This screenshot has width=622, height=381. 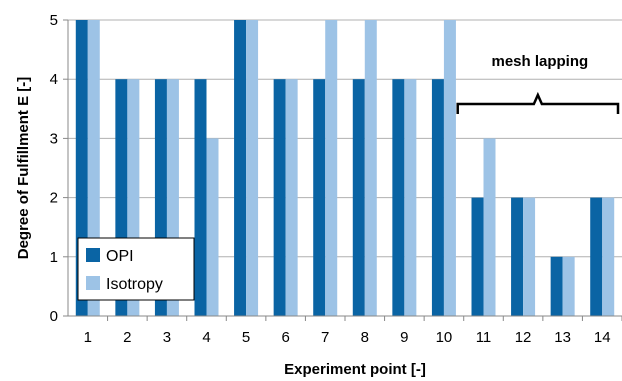 I want to click on annotation-label: mesh lapping, so click(x=540, y=61).